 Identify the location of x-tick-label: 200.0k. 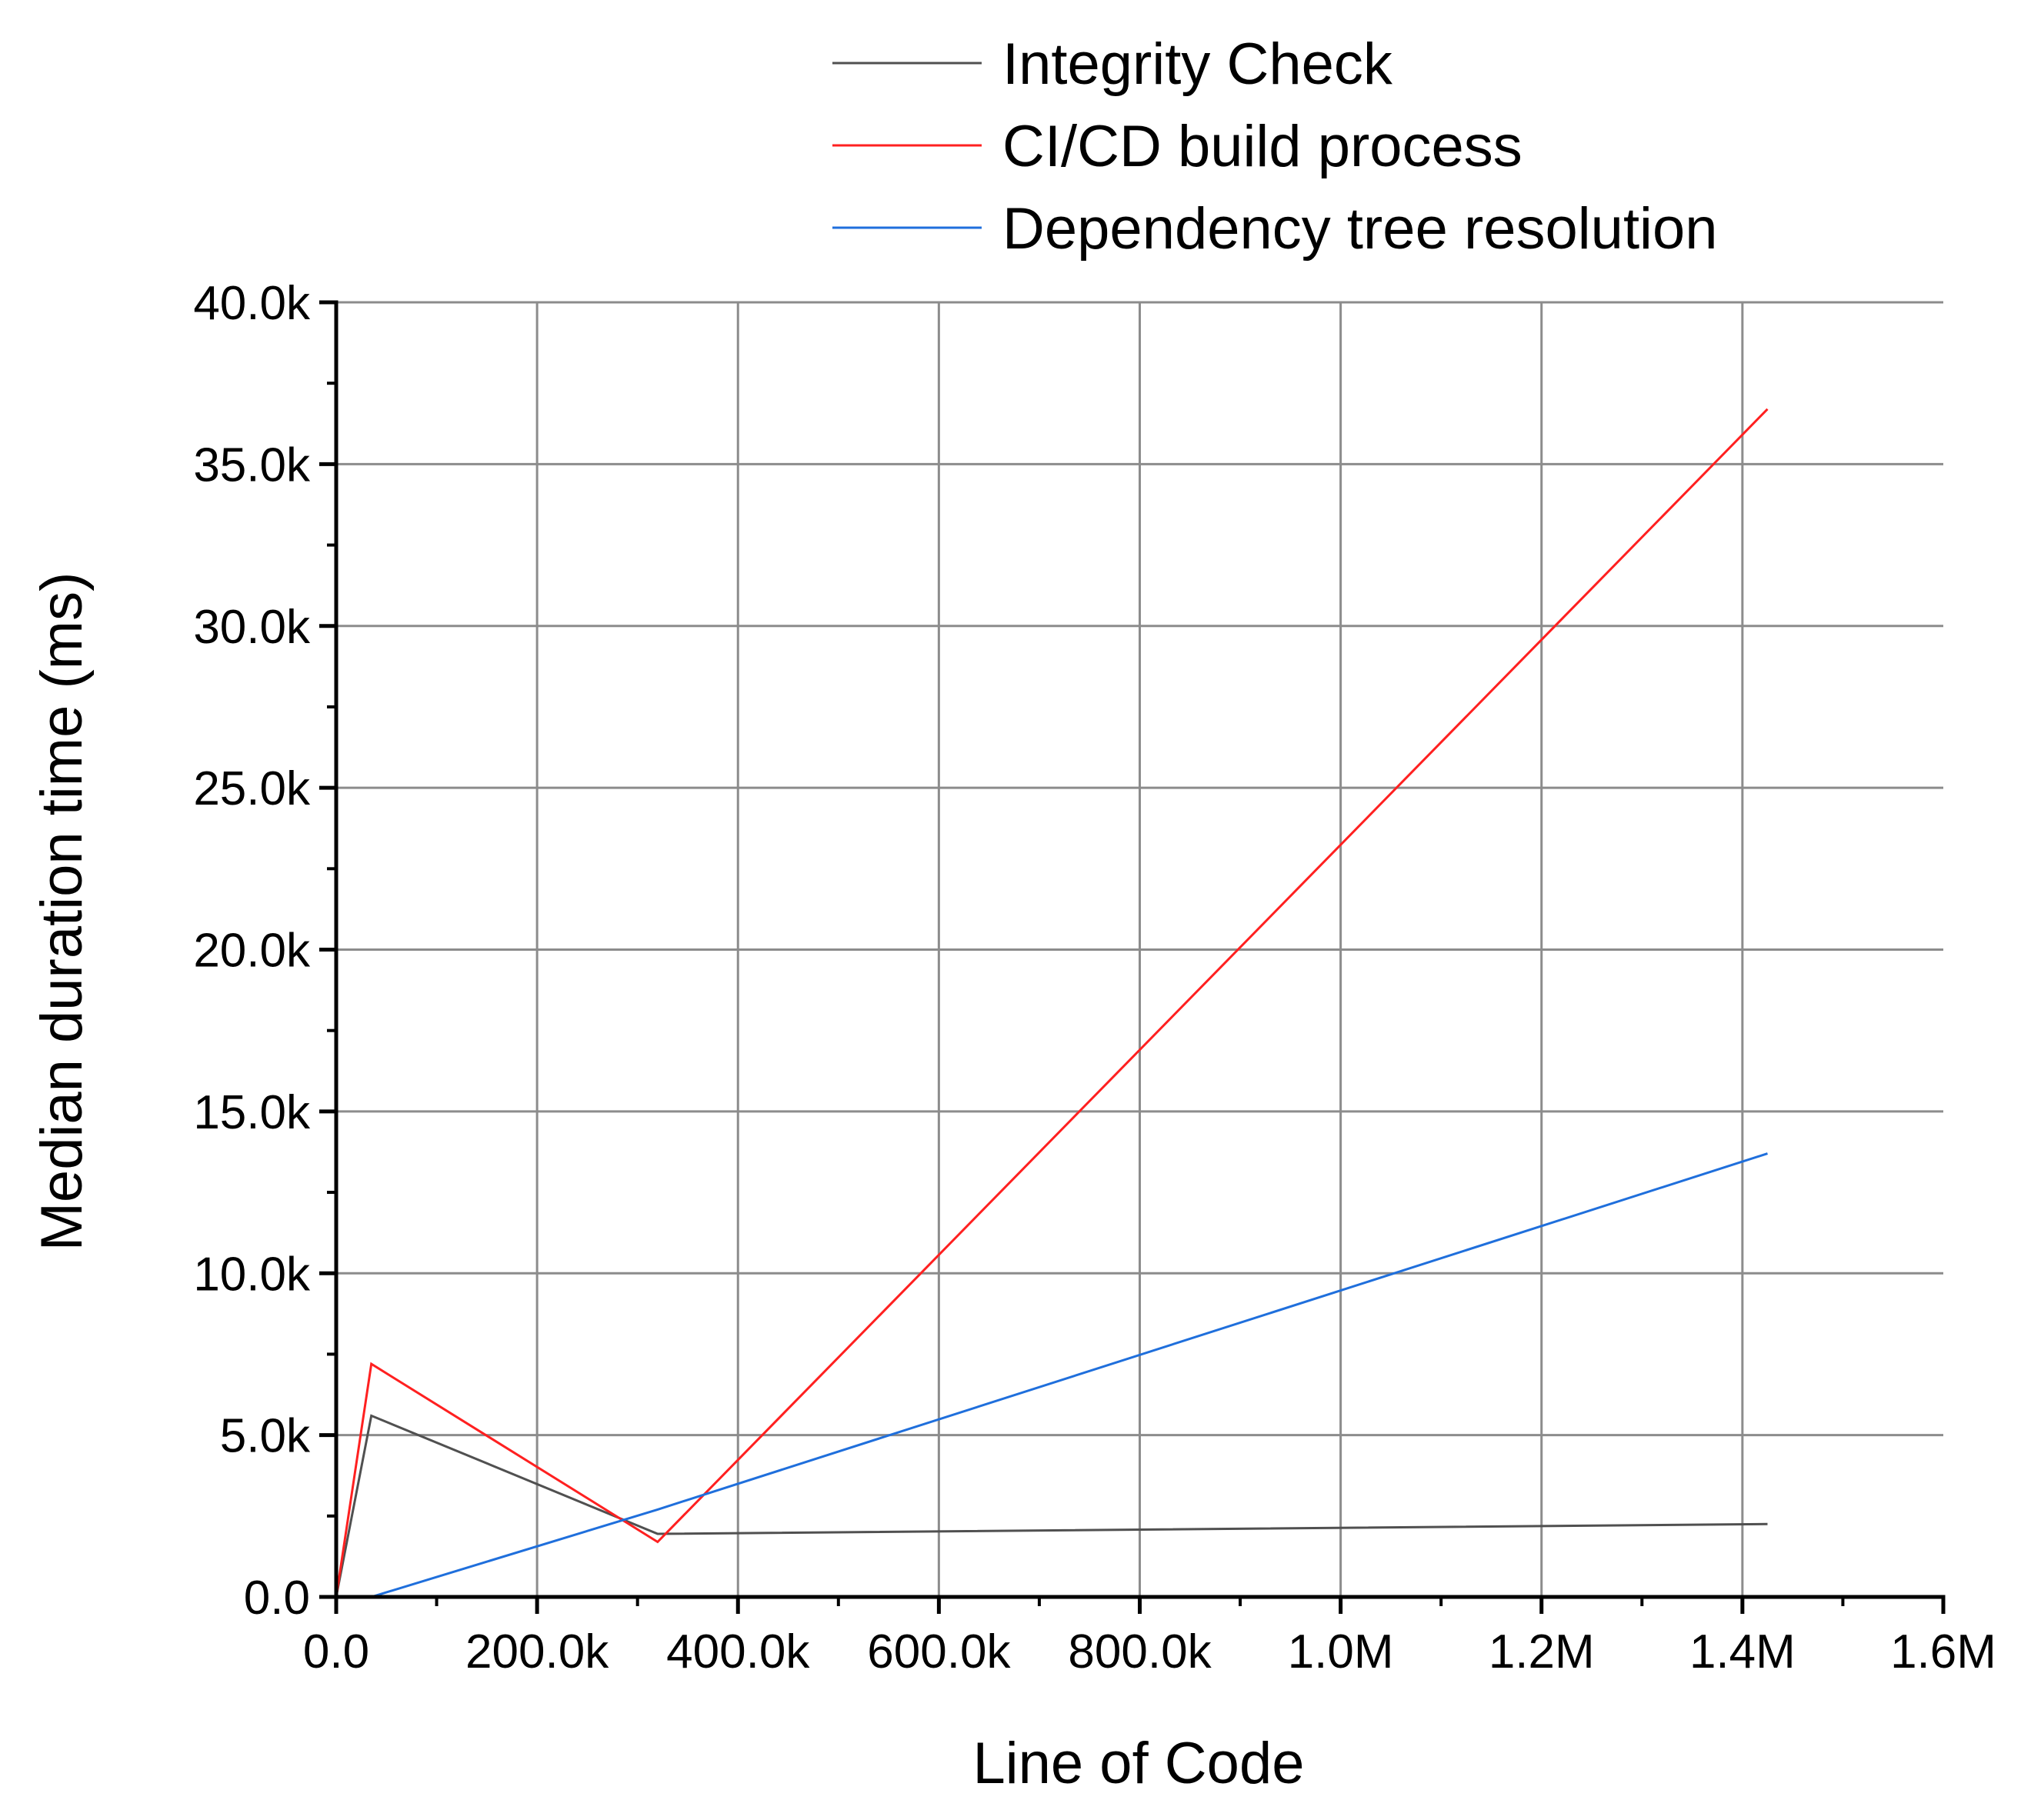
(537, 1652).